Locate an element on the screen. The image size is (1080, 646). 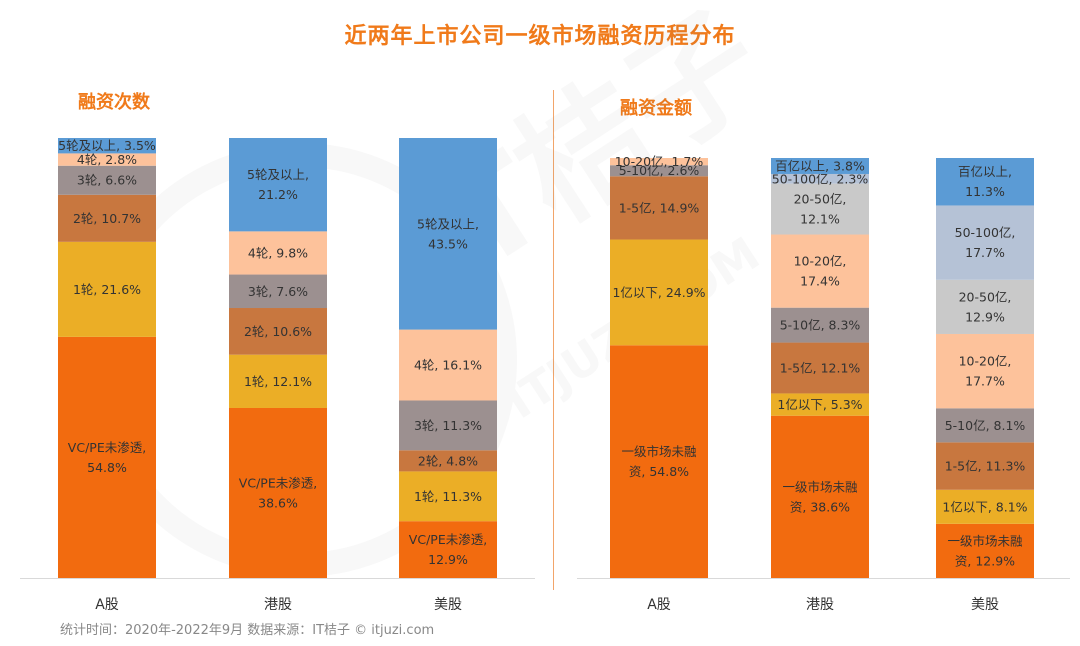
data-label: 1亿以下, 24.9% is located at coordinates (658, 292).